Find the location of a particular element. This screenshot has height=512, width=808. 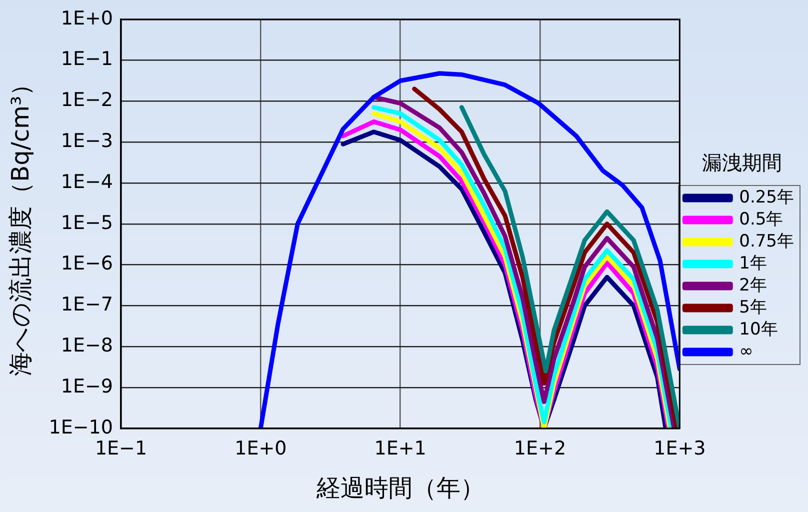

x-tick-label: 1E+2 is located at coordinates (540, 449).